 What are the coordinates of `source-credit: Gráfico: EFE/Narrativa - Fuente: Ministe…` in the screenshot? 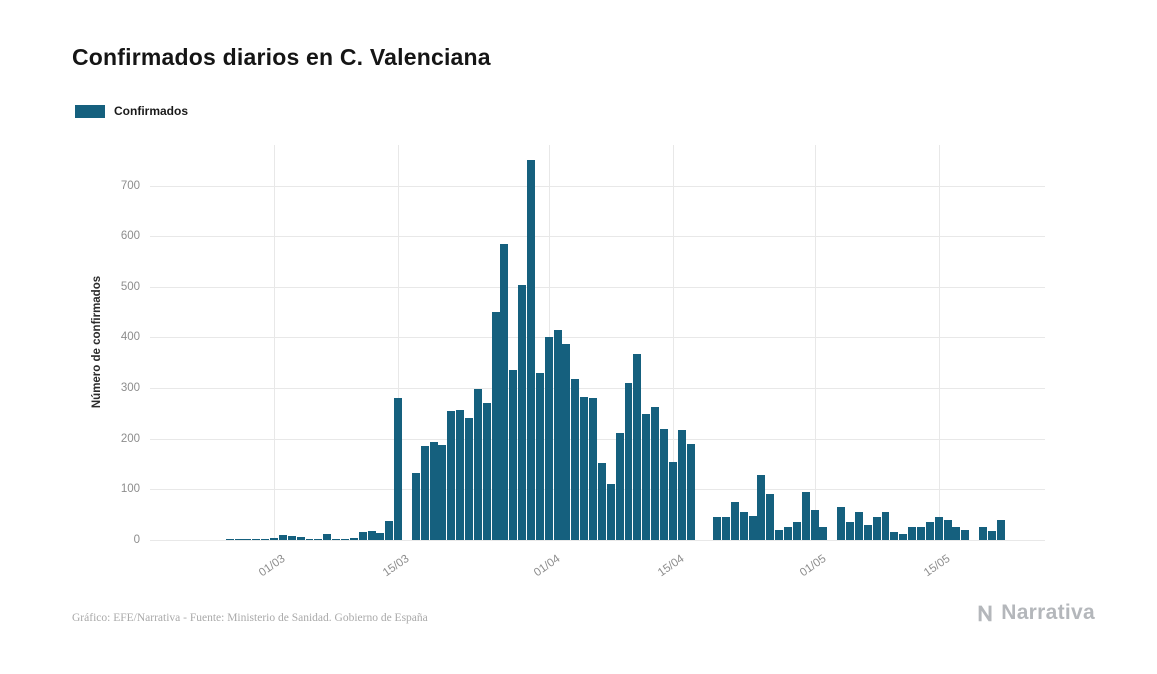 It's located at (250, 618).